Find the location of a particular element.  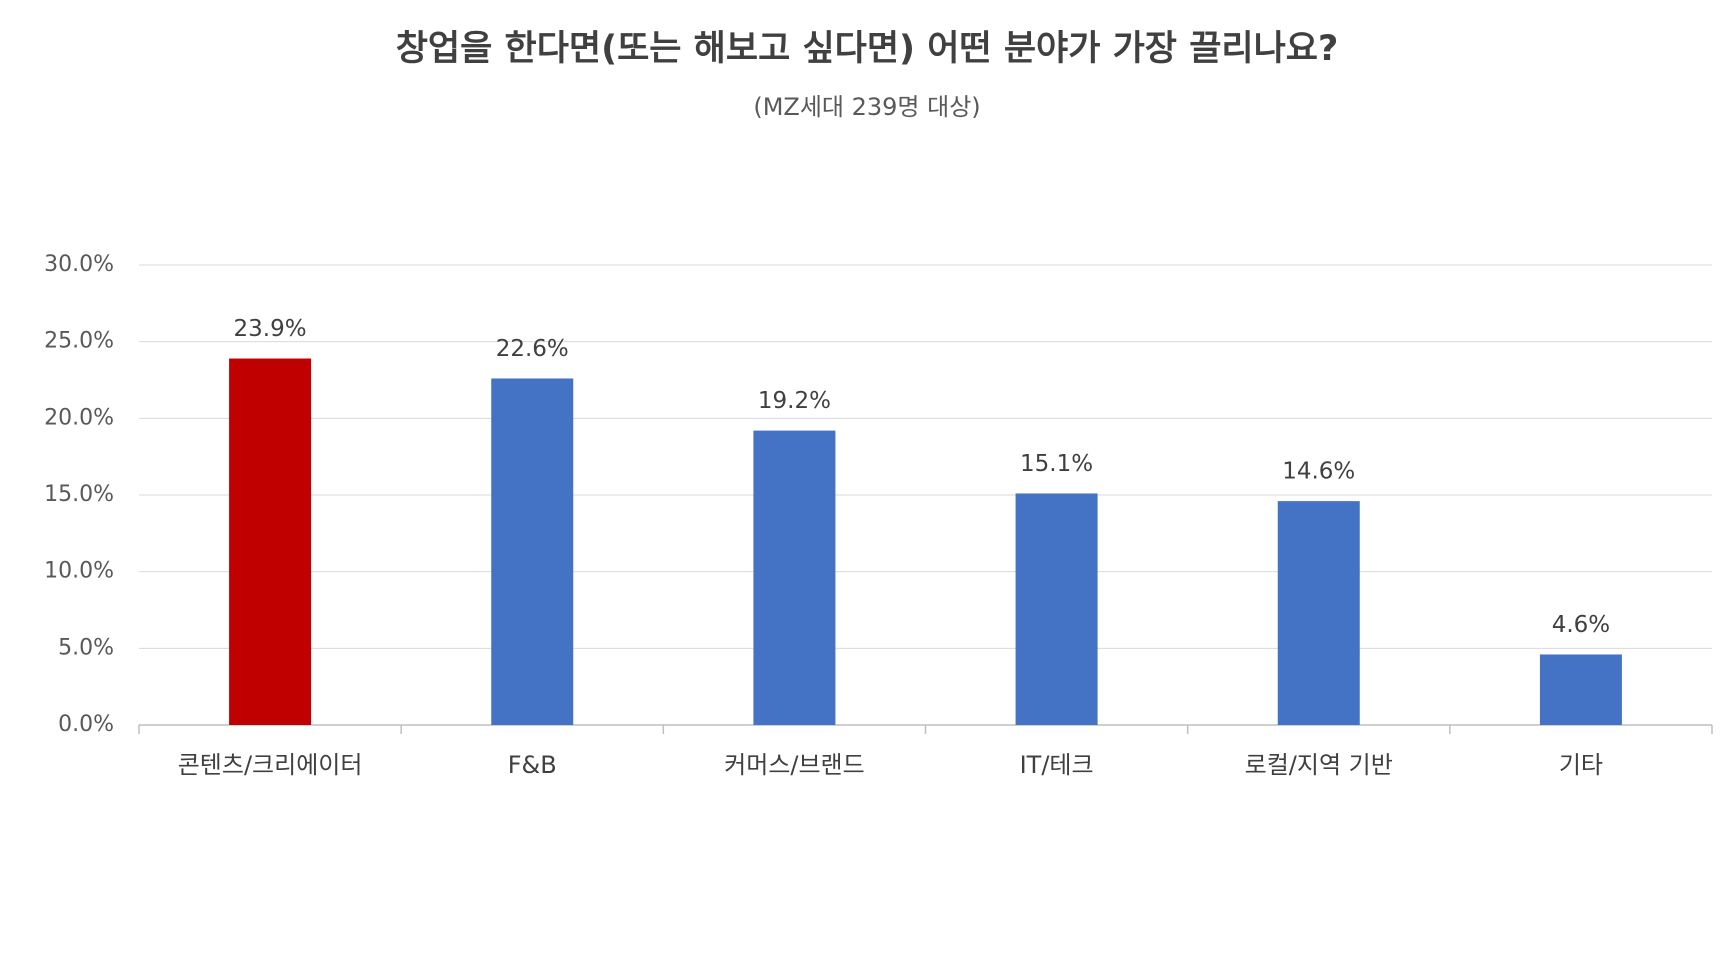

x-tick-label: 콘텐츠/크리에이터 is located at coordinates (270, 765).